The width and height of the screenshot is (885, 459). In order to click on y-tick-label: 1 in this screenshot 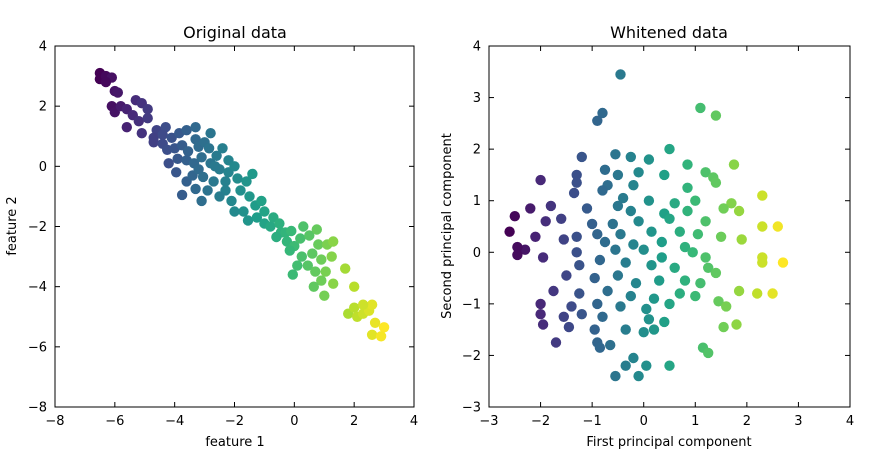, I will do `click(477, 201)`.